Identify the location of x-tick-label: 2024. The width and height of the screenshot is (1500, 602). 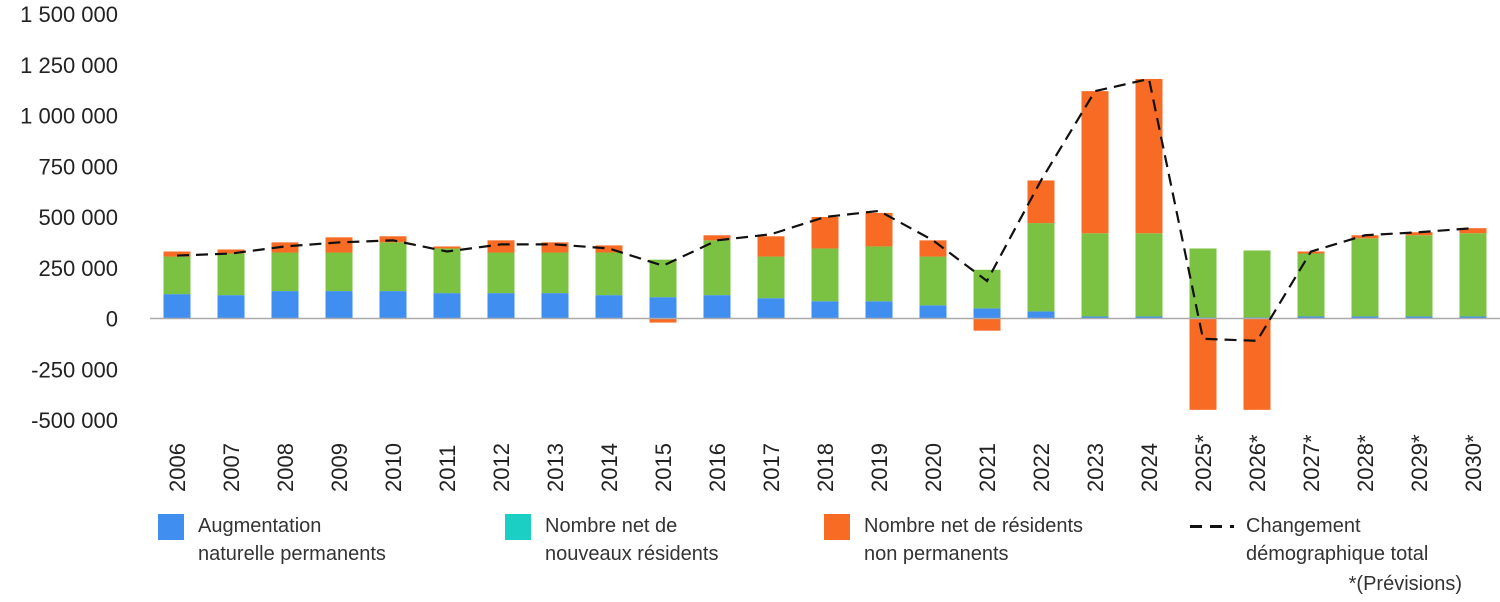
(1149, 467).